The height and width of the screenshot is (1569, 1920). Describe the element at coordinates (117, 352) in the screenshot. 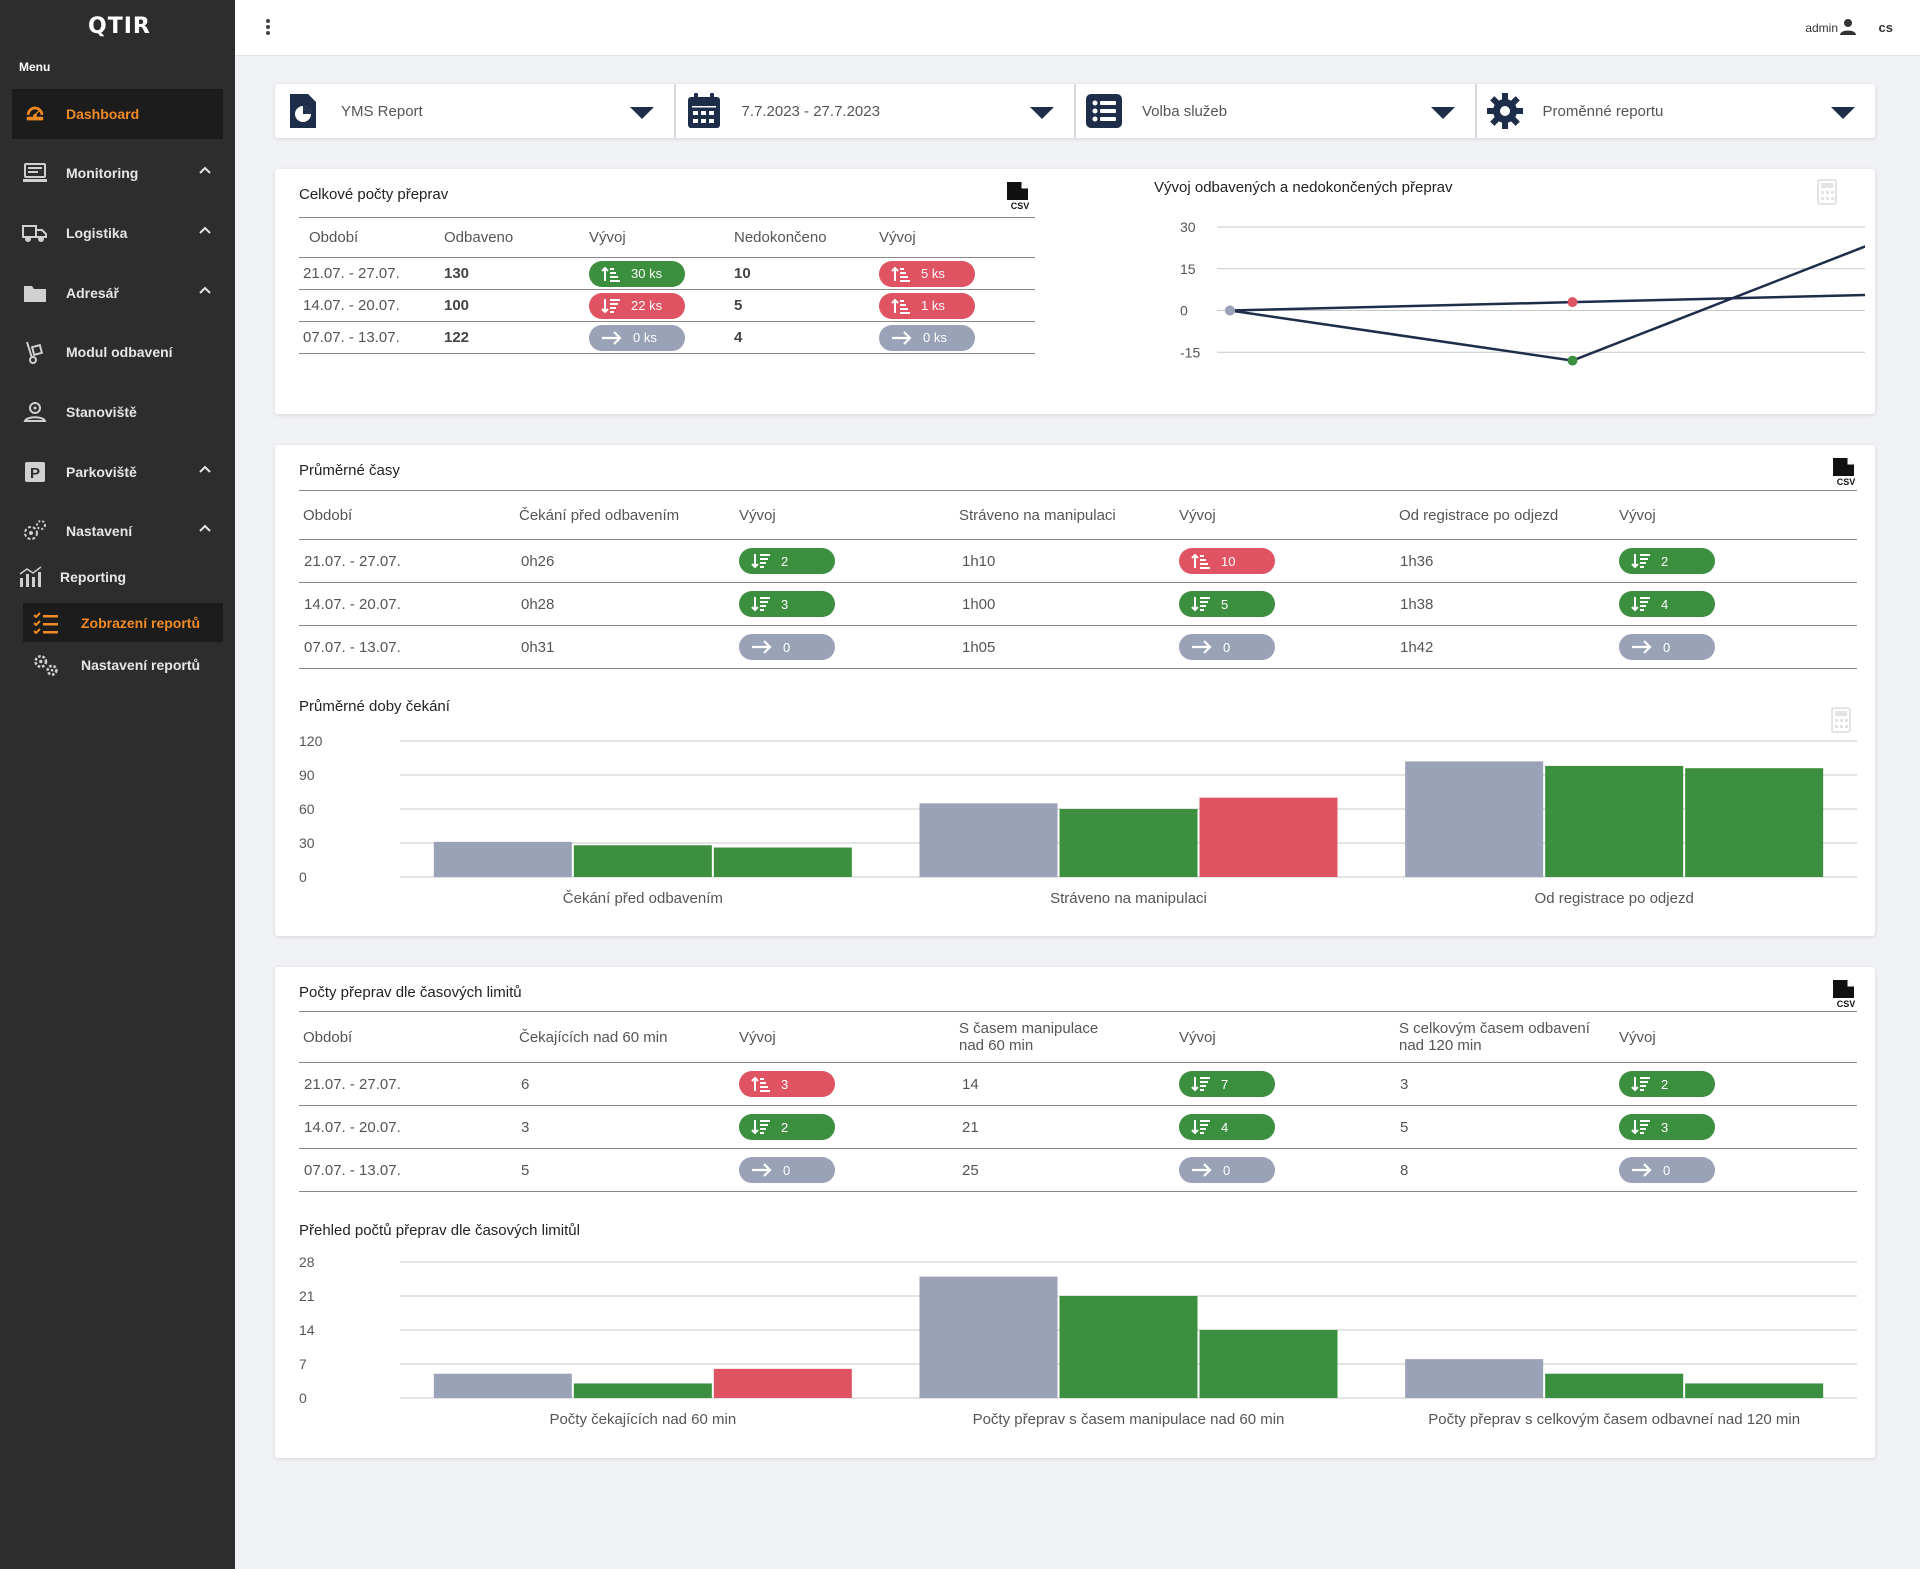

I see `sidebar-item-modul-odbaveni: Modul odbavení` at that location.